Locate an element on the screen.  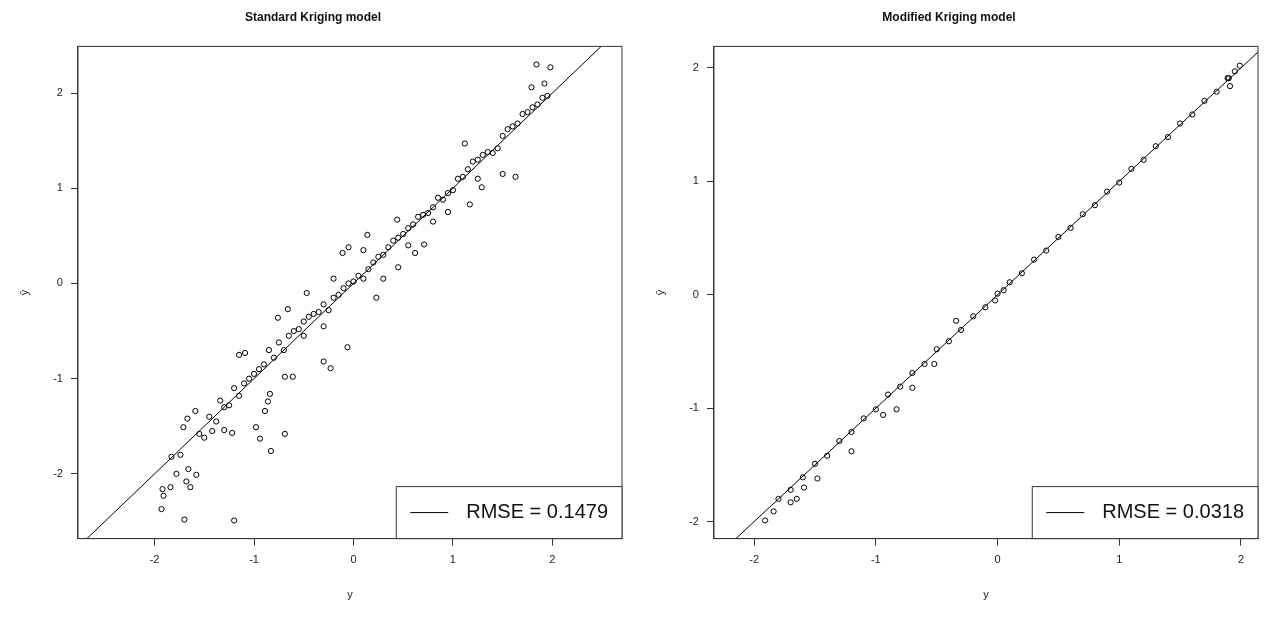
chart-title: Standard Kriging model is located at coordinates (313, 16).